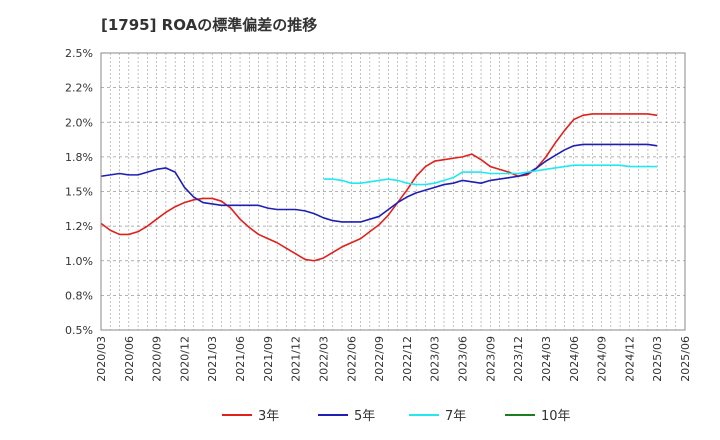 The width and height of the screenshot is (720, 440). Describe the element at coordinates (490, 359) in the screenshot. I see `x-tick-label: 2023/09` at that location.